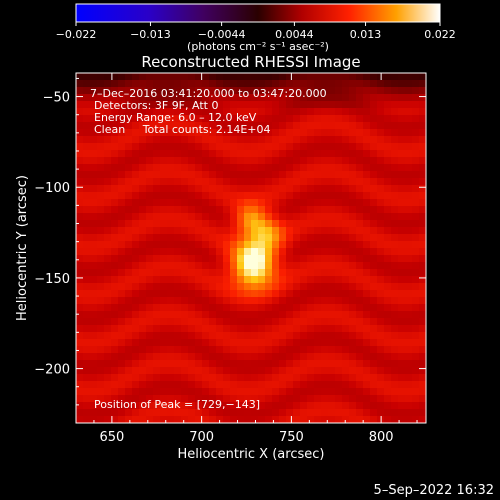 This screenshot has width=500, height=500. What do you see at coordinates (251, 454) in the screenshot?
I see `x-axis-label: Heliocentric X (arcsec)` at bounding box center [251, 454].